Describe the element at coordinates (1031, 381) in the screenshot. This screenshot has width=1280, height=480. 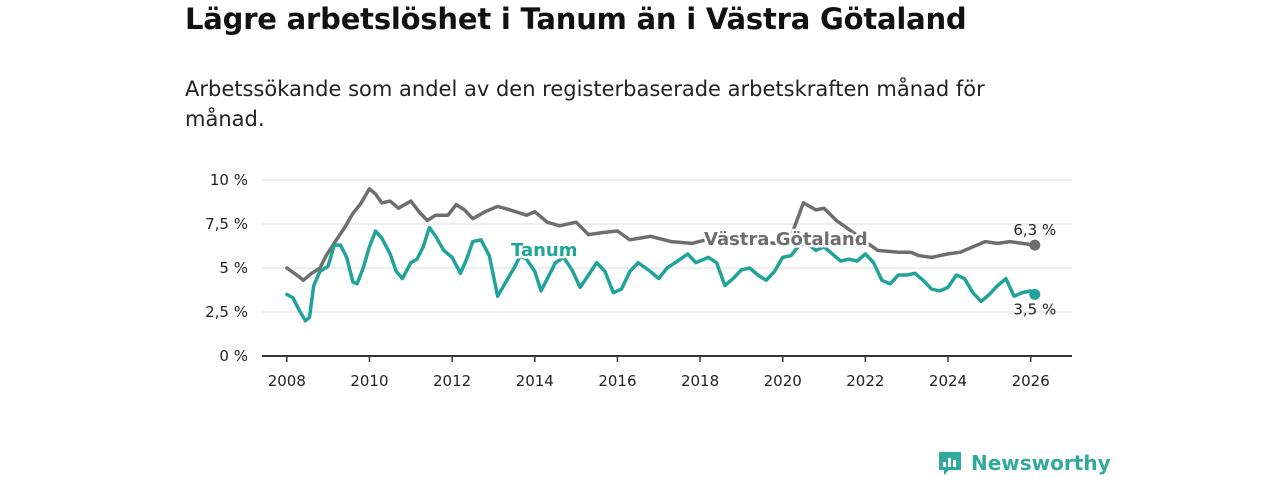
I see `x-tick-label: 2026` at that location.